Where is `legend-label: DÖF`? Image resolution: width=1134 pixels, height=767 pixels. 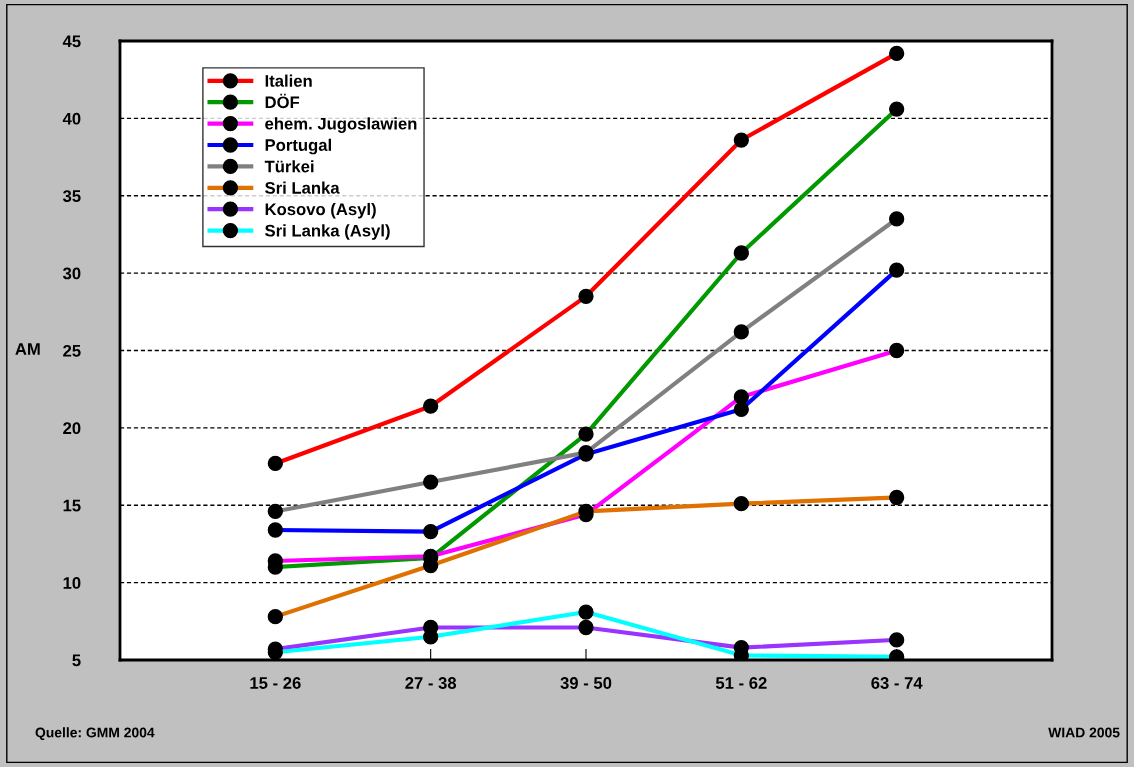
legend-label: DÖF is located at coordinates (282, 101).